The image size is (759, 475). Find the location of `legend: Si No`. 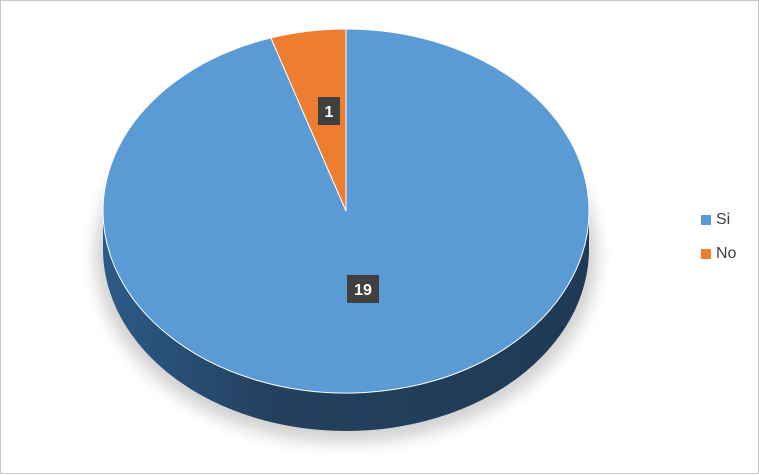

legend: Si No is located at coordinates (718, 238).